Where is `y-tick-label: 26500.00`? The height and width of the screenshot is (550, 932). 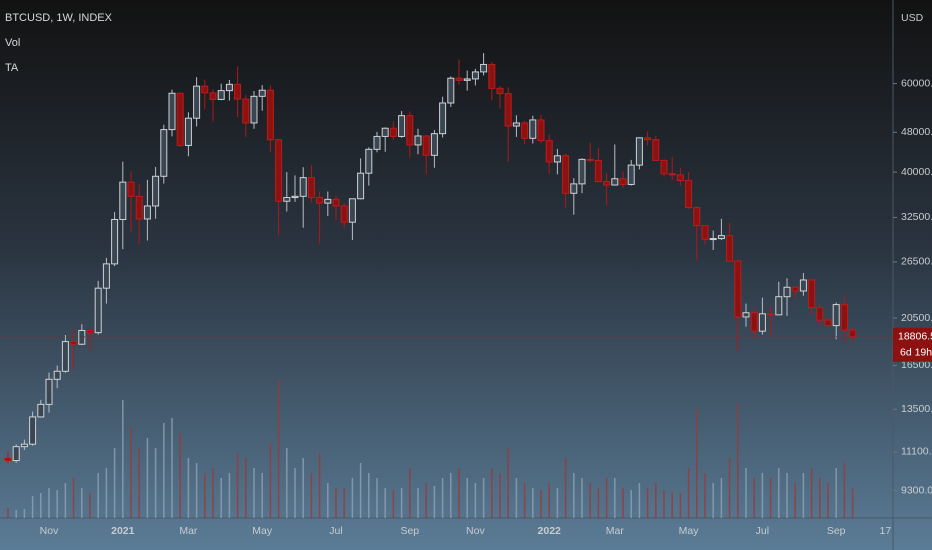 y-tick-label: 26500.00 is located at coordinates (916, 262).